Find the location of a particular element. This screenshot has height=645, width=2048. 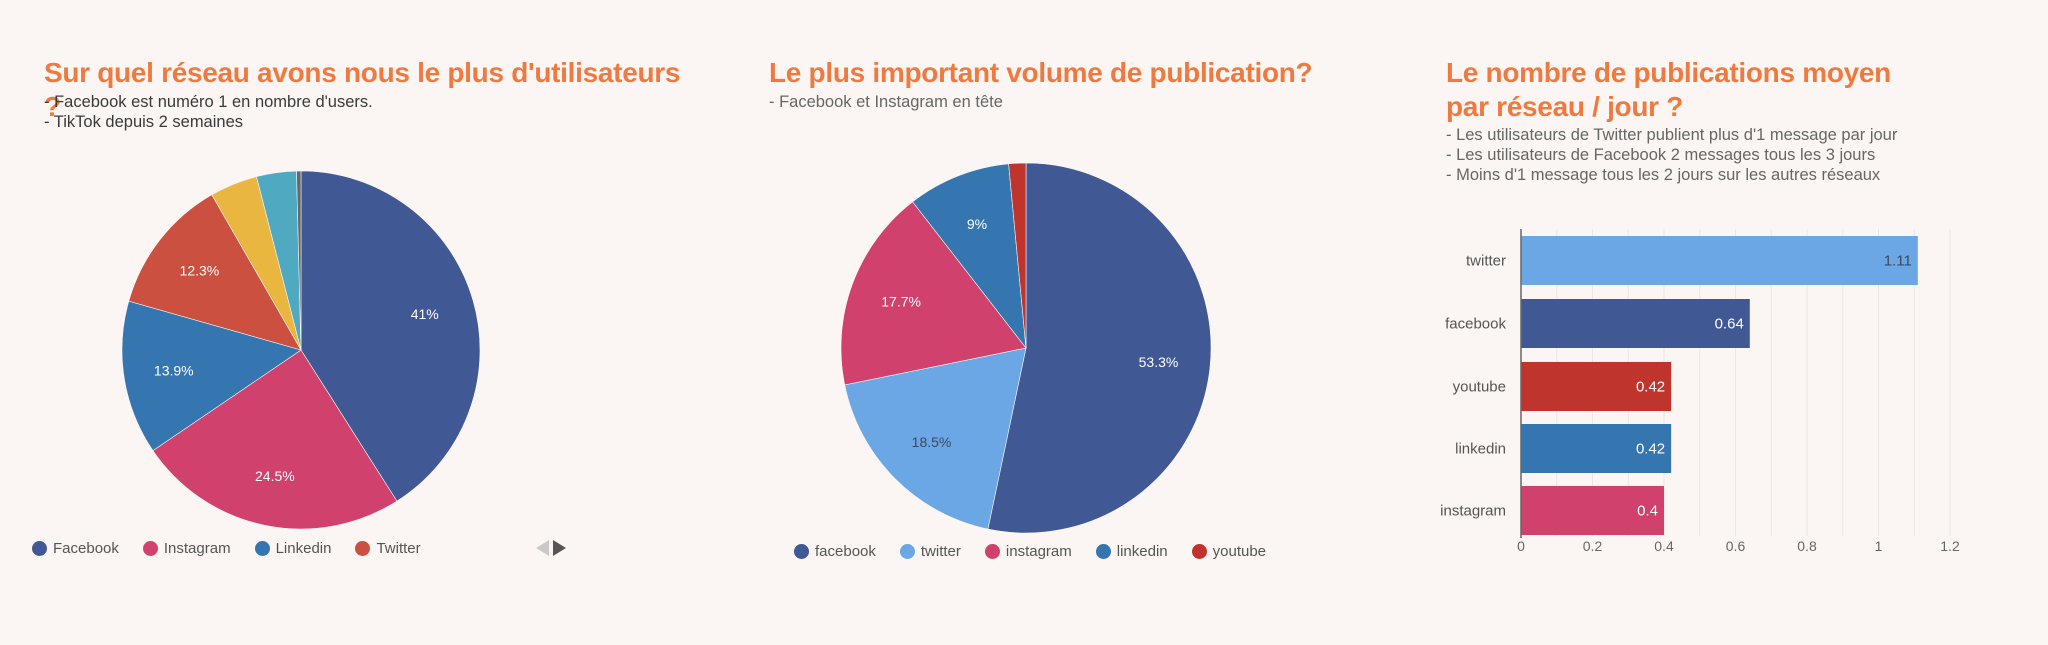

slice-label: 17.7% is located at coordinates (901, 302).